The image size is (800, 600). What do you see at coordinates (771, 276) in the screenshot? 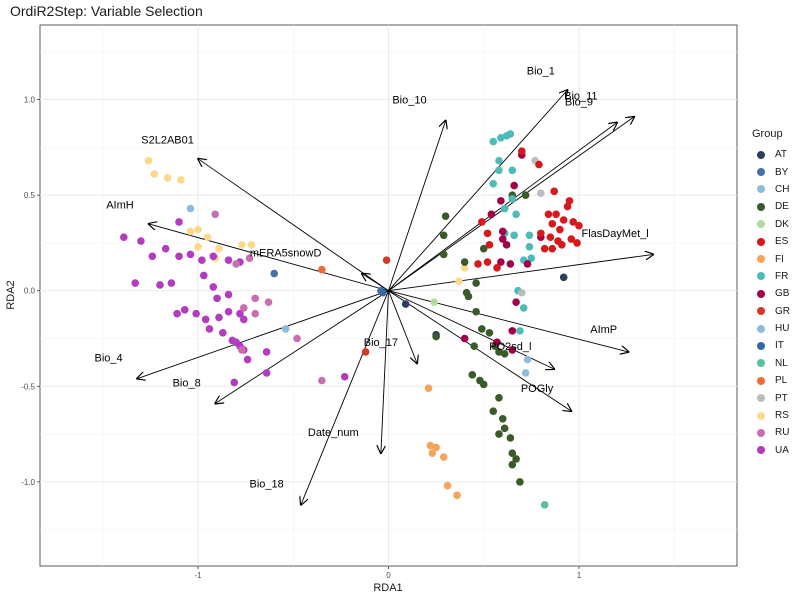
I see `legend-item-fr: FR` at bounding box center [771, 276].